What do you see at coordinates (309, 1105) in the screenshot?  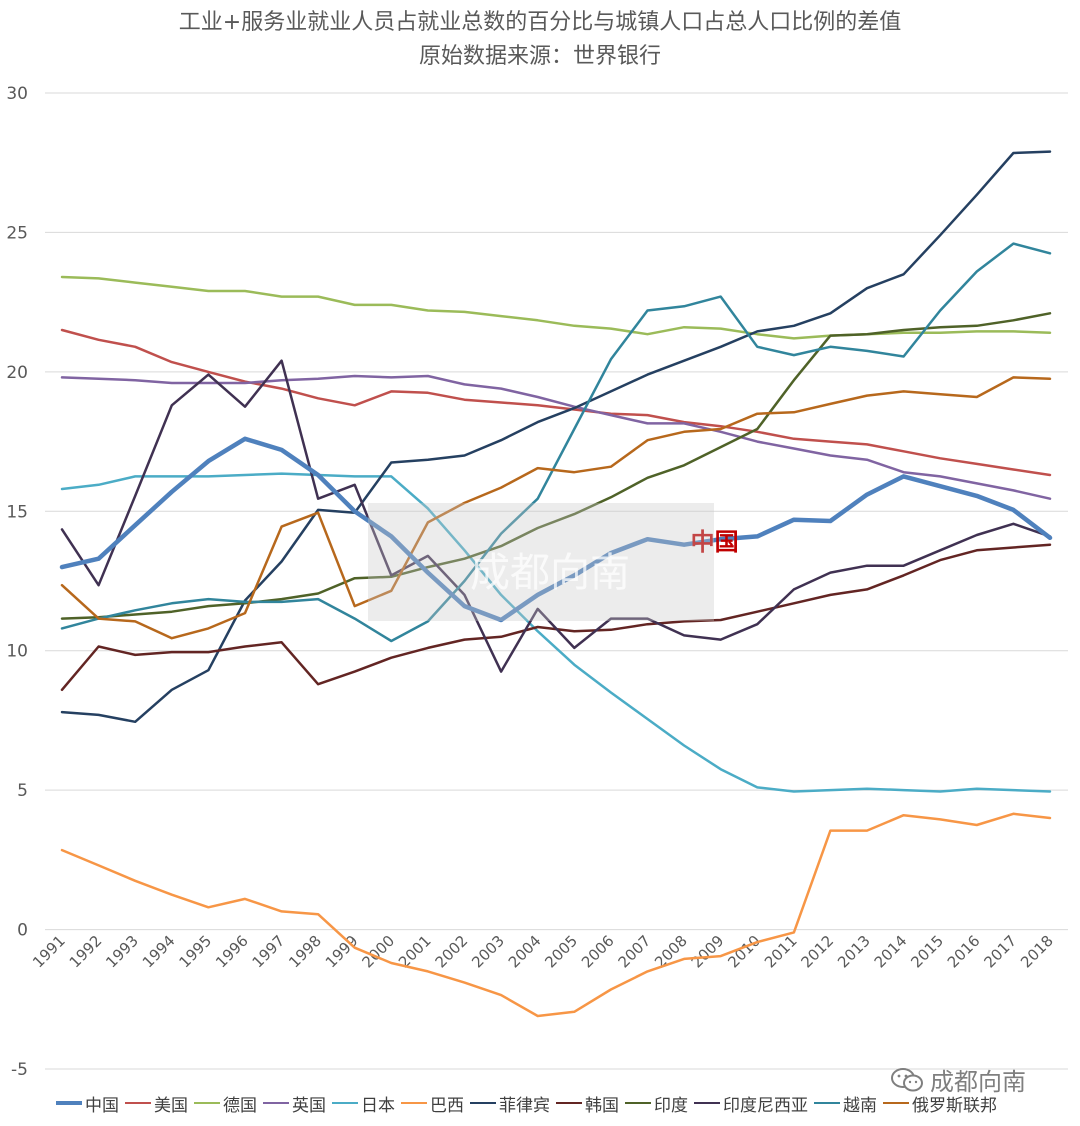 I see `legend-label: 英国` at bounding box center [309, 1105].